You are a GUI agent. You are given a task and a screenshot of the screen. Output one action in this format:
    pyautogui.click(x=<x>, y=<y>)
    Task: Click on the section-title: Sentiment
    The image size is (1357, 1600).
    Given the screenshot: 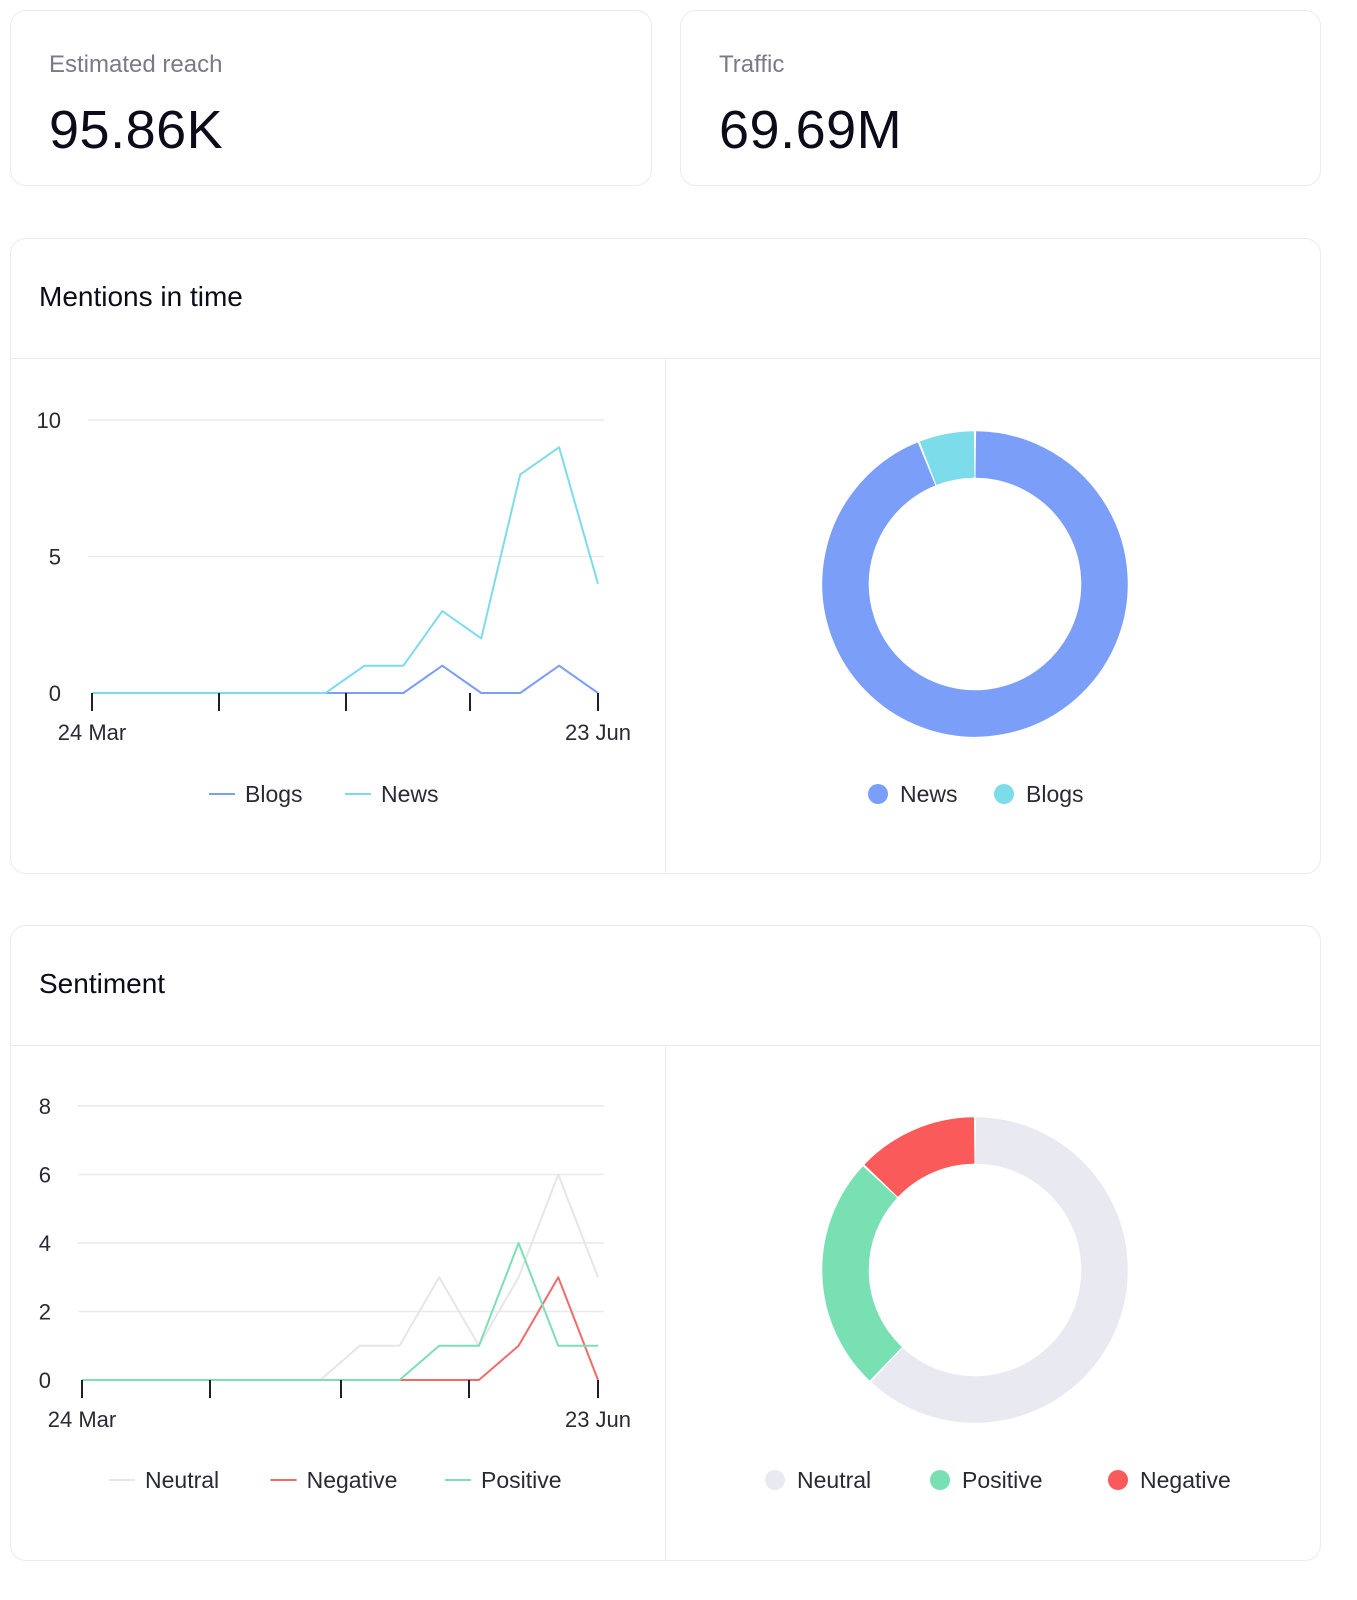 What is the action you would take?
    pyautogui.click(x=102, y=983)
    